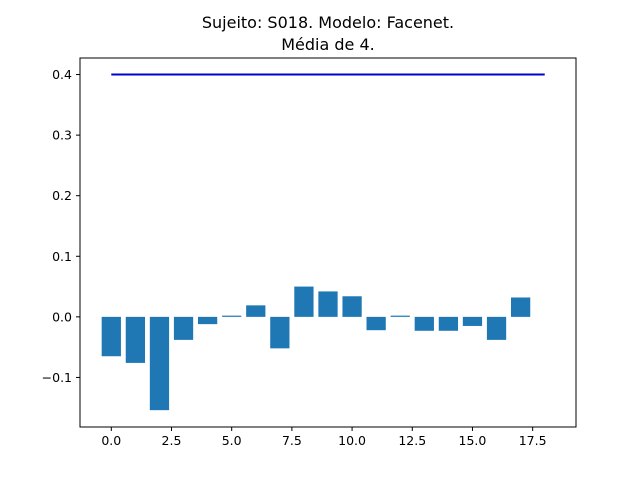 This screenshot has width=640, height=480. I want to click on x-tick-label-4: 10.0, so click(352, 440).